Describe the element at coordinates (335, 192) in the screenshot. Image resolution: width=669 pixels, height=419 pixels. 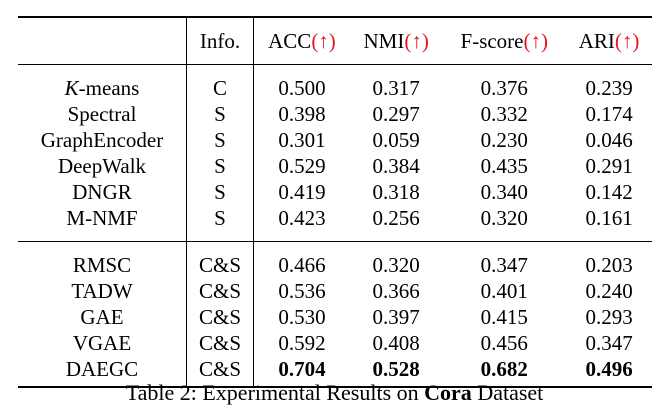
I see `table-row: DNGR S 0.419 0.318 0.340 0.142` at that location.